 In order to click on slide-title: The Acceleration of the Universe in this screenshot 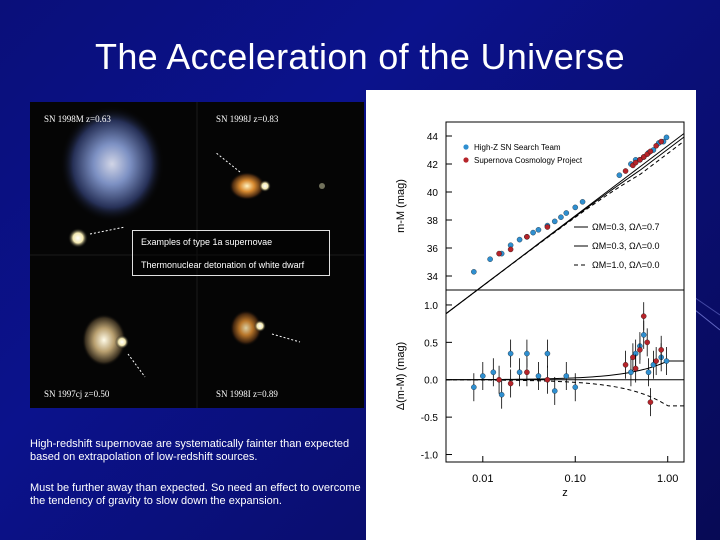, I will do `click(360, 56)`.